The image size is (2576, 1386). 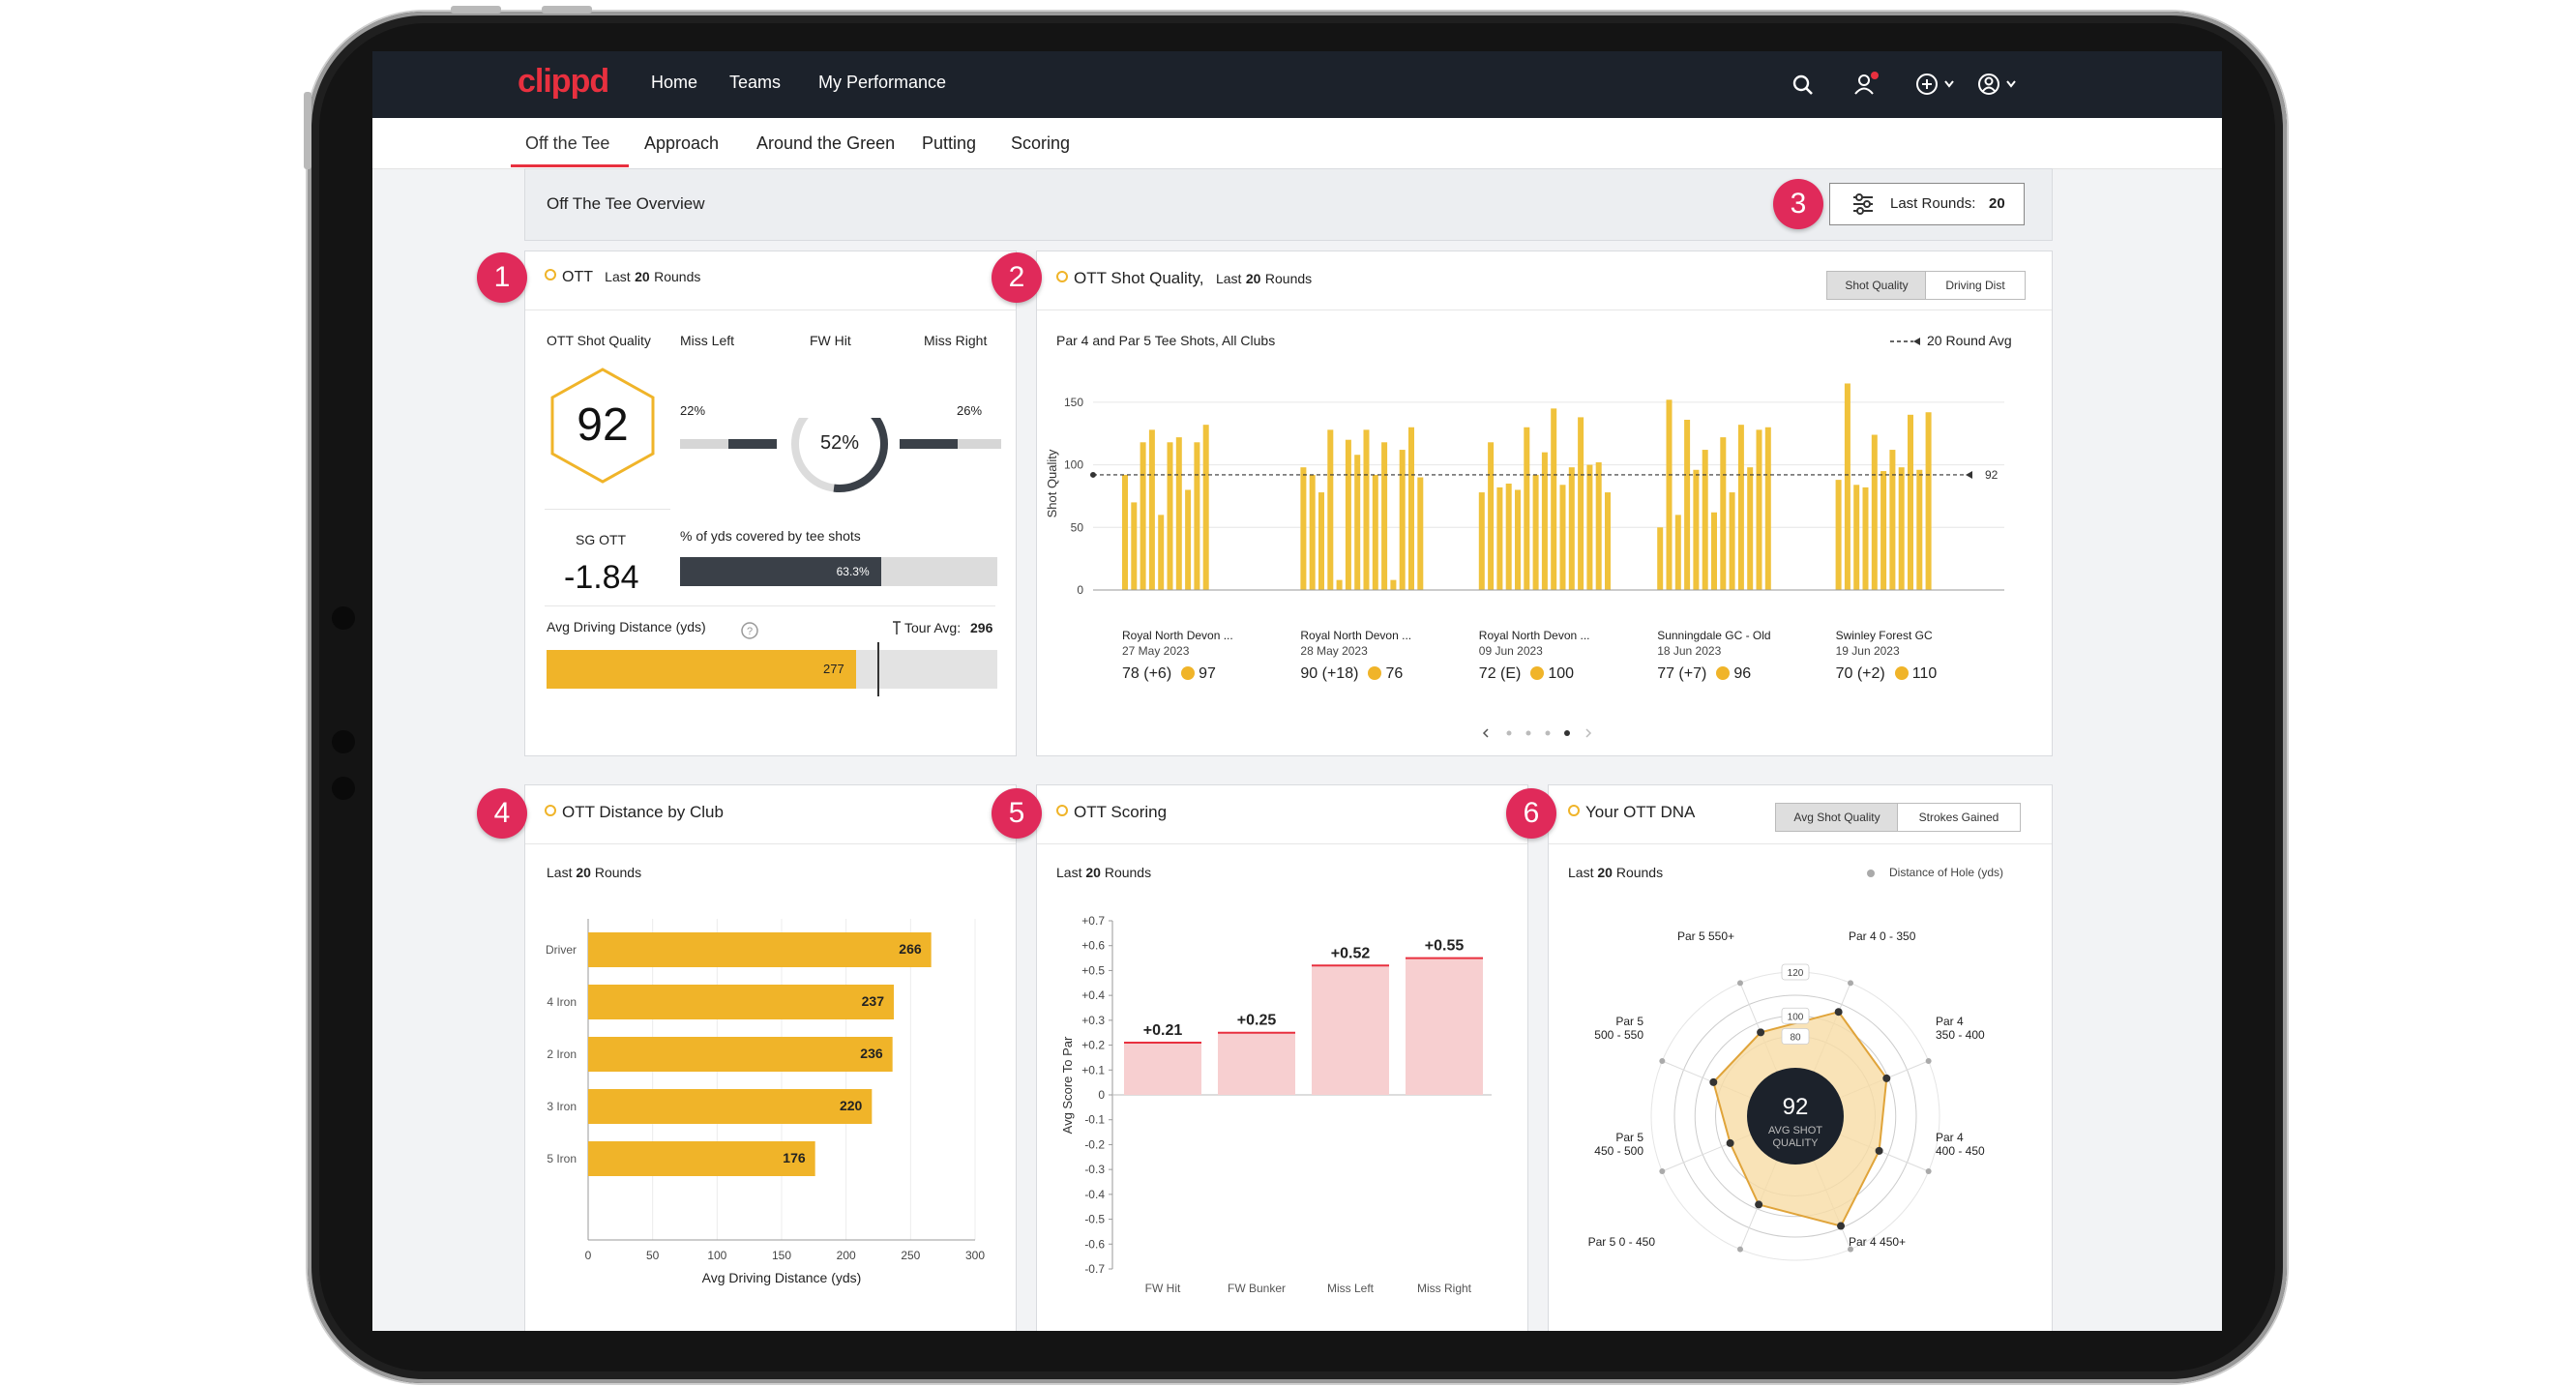 What do you see at coordinates (1960, 1028) in the screenshot?
I see `radar-axis-label: Par 4 350 - 400` at bounding box center [1960, 1028].